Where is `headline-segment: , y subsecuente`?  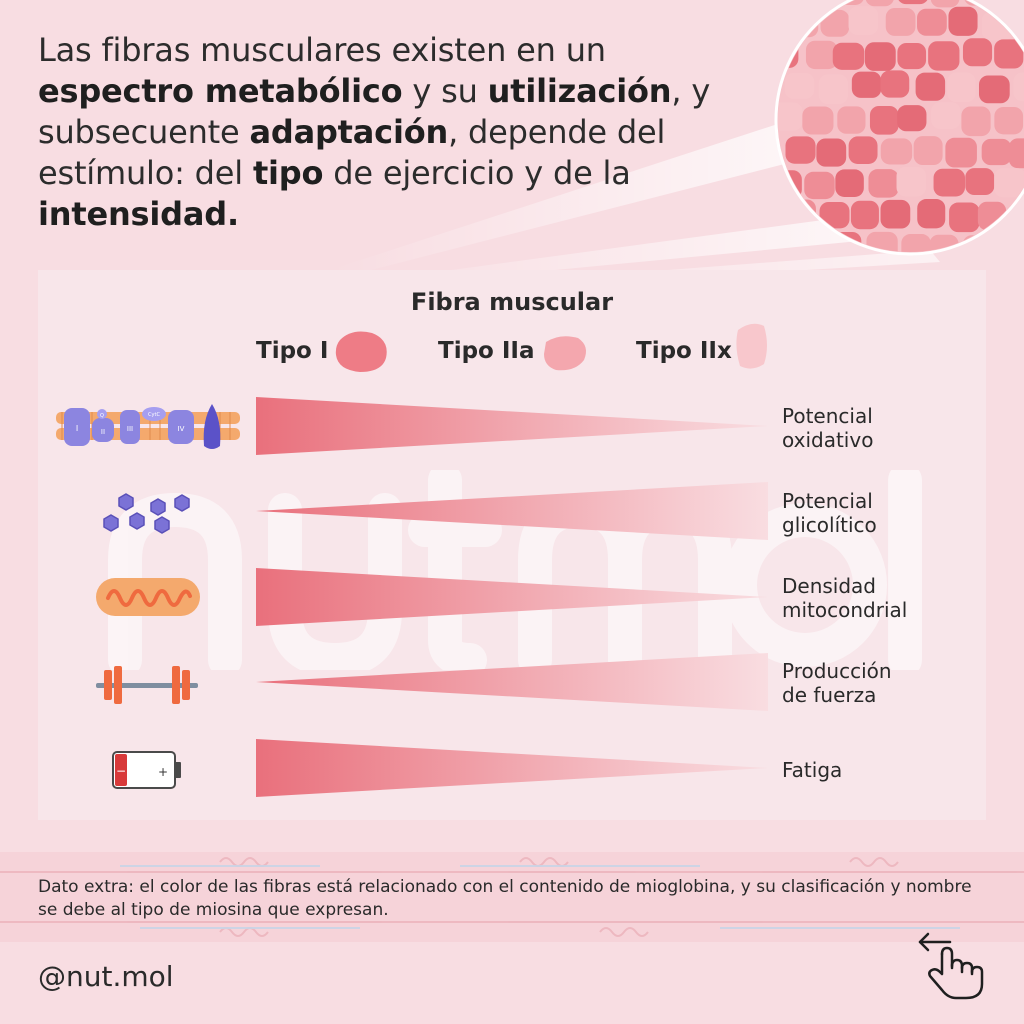
headline-segment: , y subsecuente is located at coordinates (374, 111).